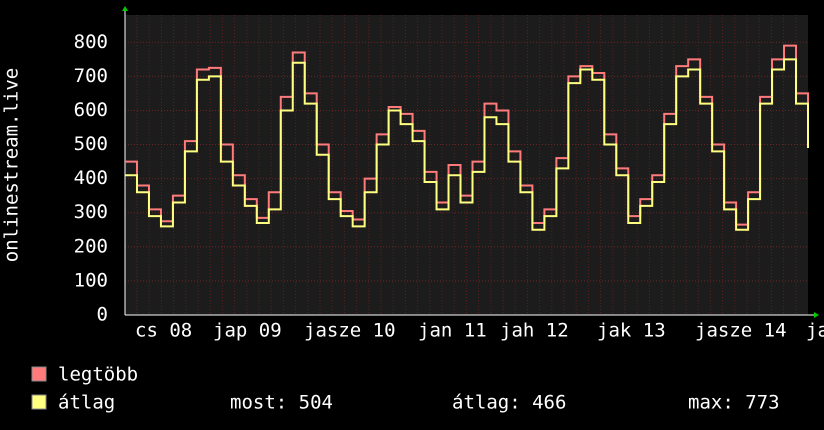 This screenshot has height=430, width=824. What do you see at coordinates (452, 331) in the screenshot?
I see `x-tick-label: jan 11` at bounding box center [452, 331].